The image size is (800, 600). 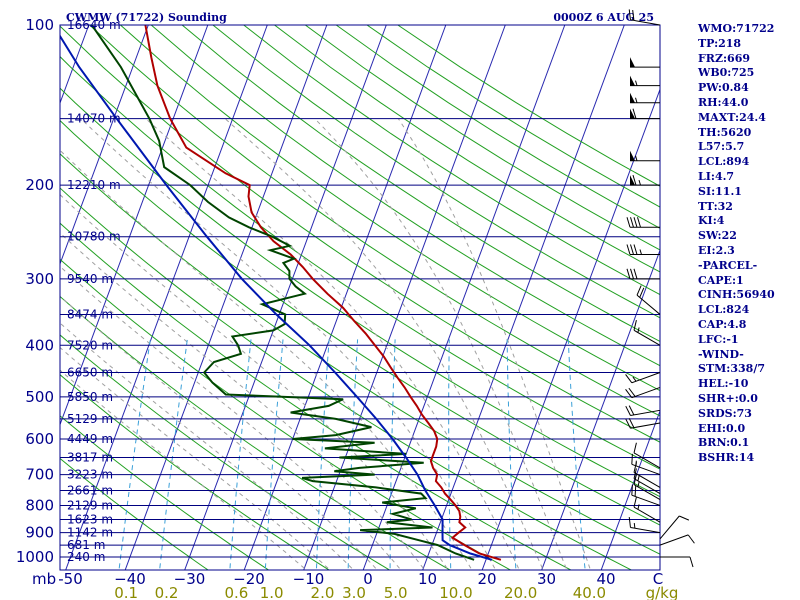 What do you see at coordinates (396, 592) in the screenshot?
I see `mixing-ratio-label: 5.0` at bounding box center [396, 592].